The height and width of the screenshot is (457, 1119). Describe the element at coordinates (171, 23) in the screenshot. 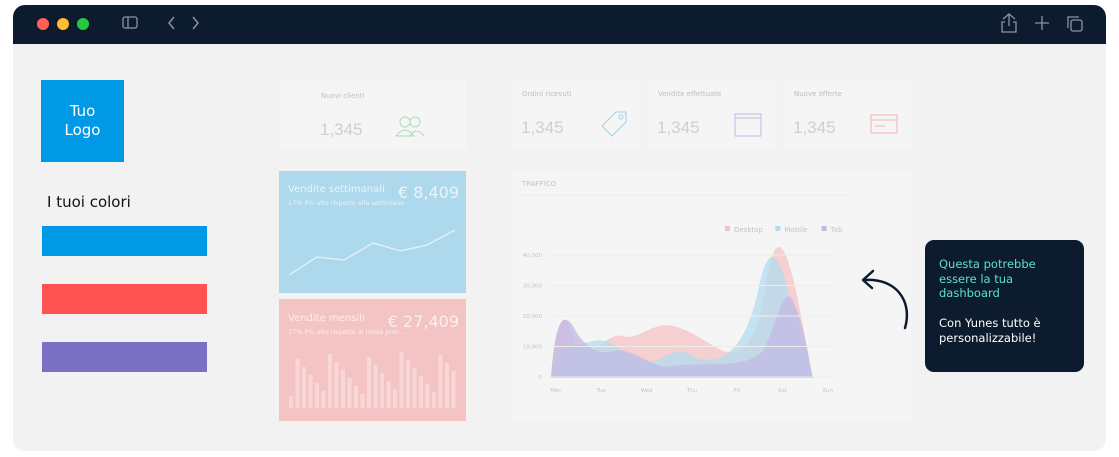

I see `back-button` at that location.